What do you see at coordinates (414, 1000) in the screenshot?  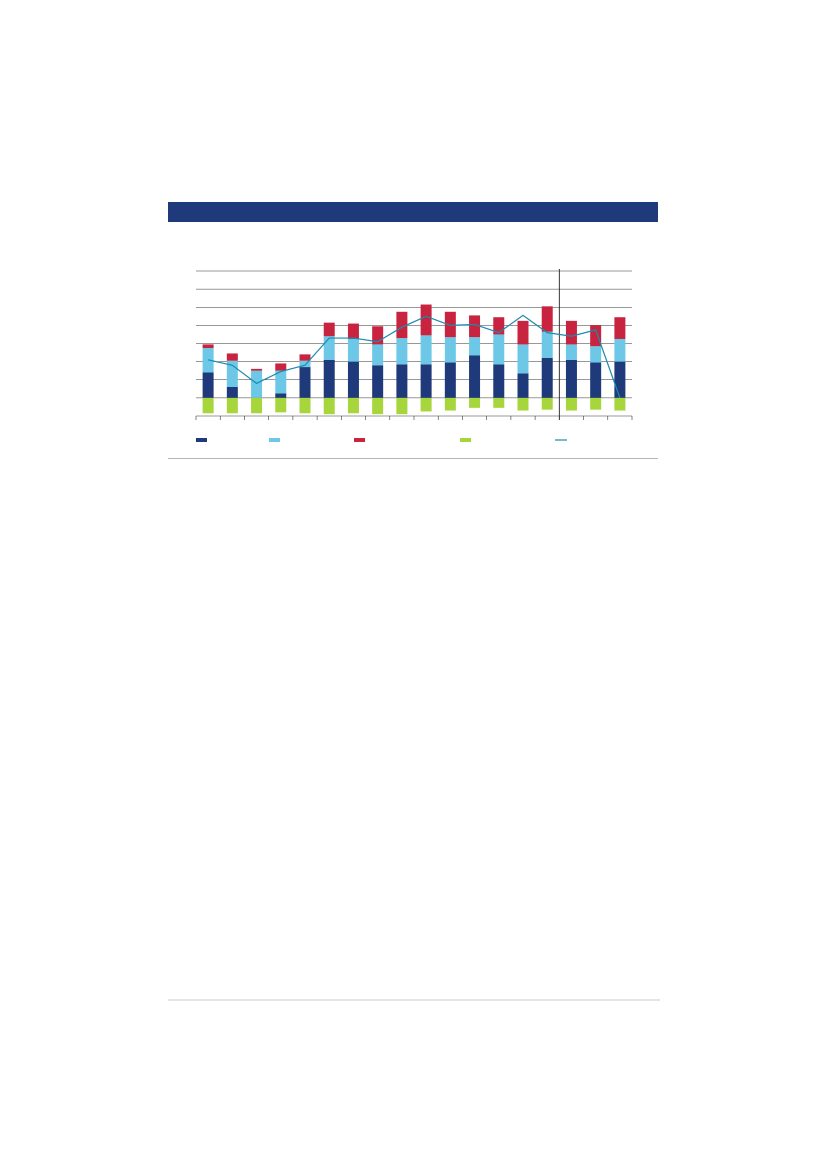 I see `footer-divider` at bounding box center [414, 1000].